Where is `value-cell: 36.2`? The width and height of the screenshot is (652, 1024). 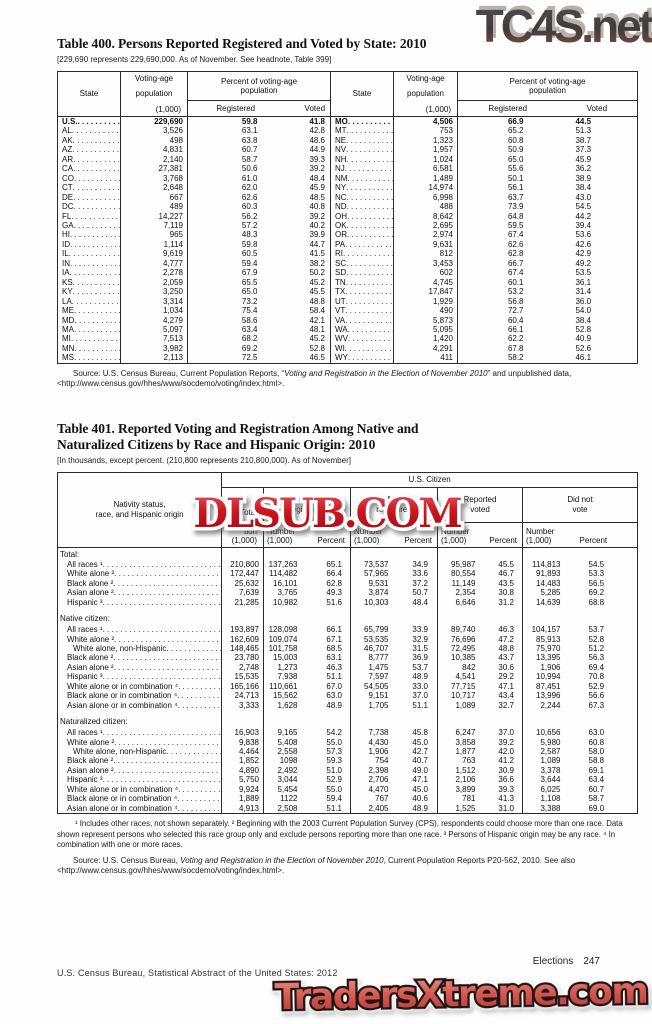 value-cell: 36.2 is located at coordinates (583, 169).